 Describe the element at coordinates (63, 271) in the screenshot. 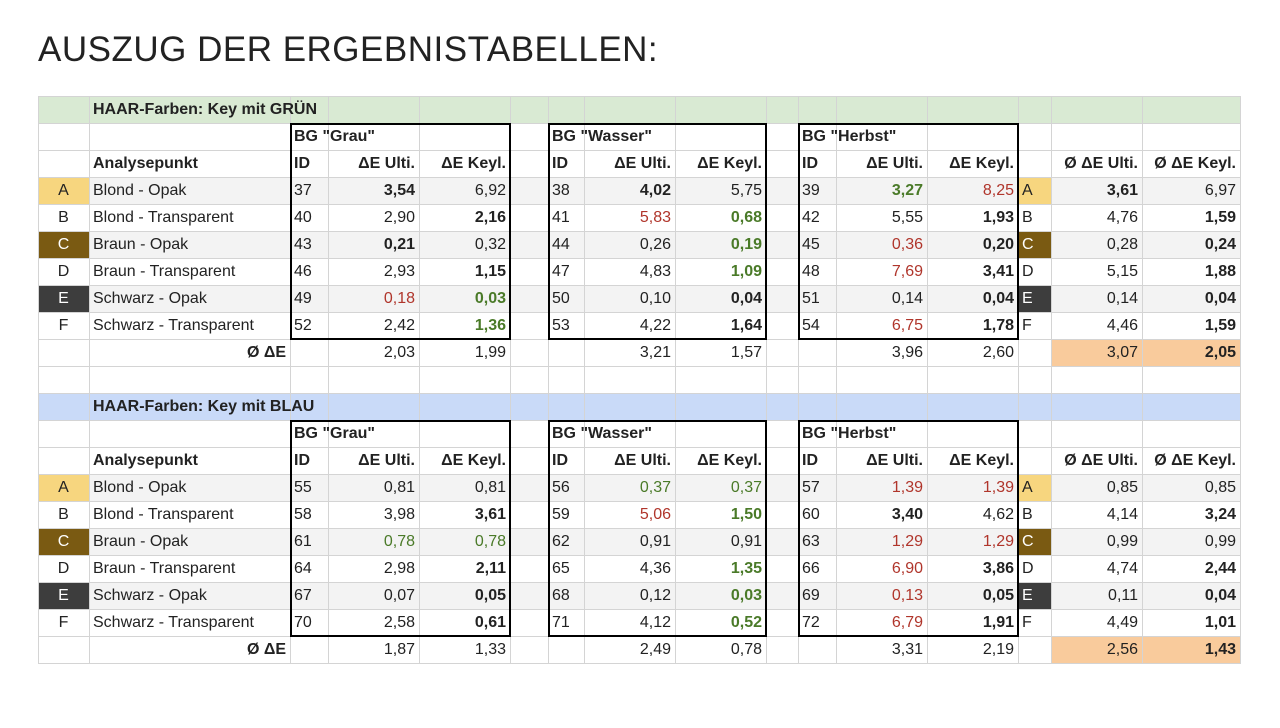

I see `cell-text: D` at that location.